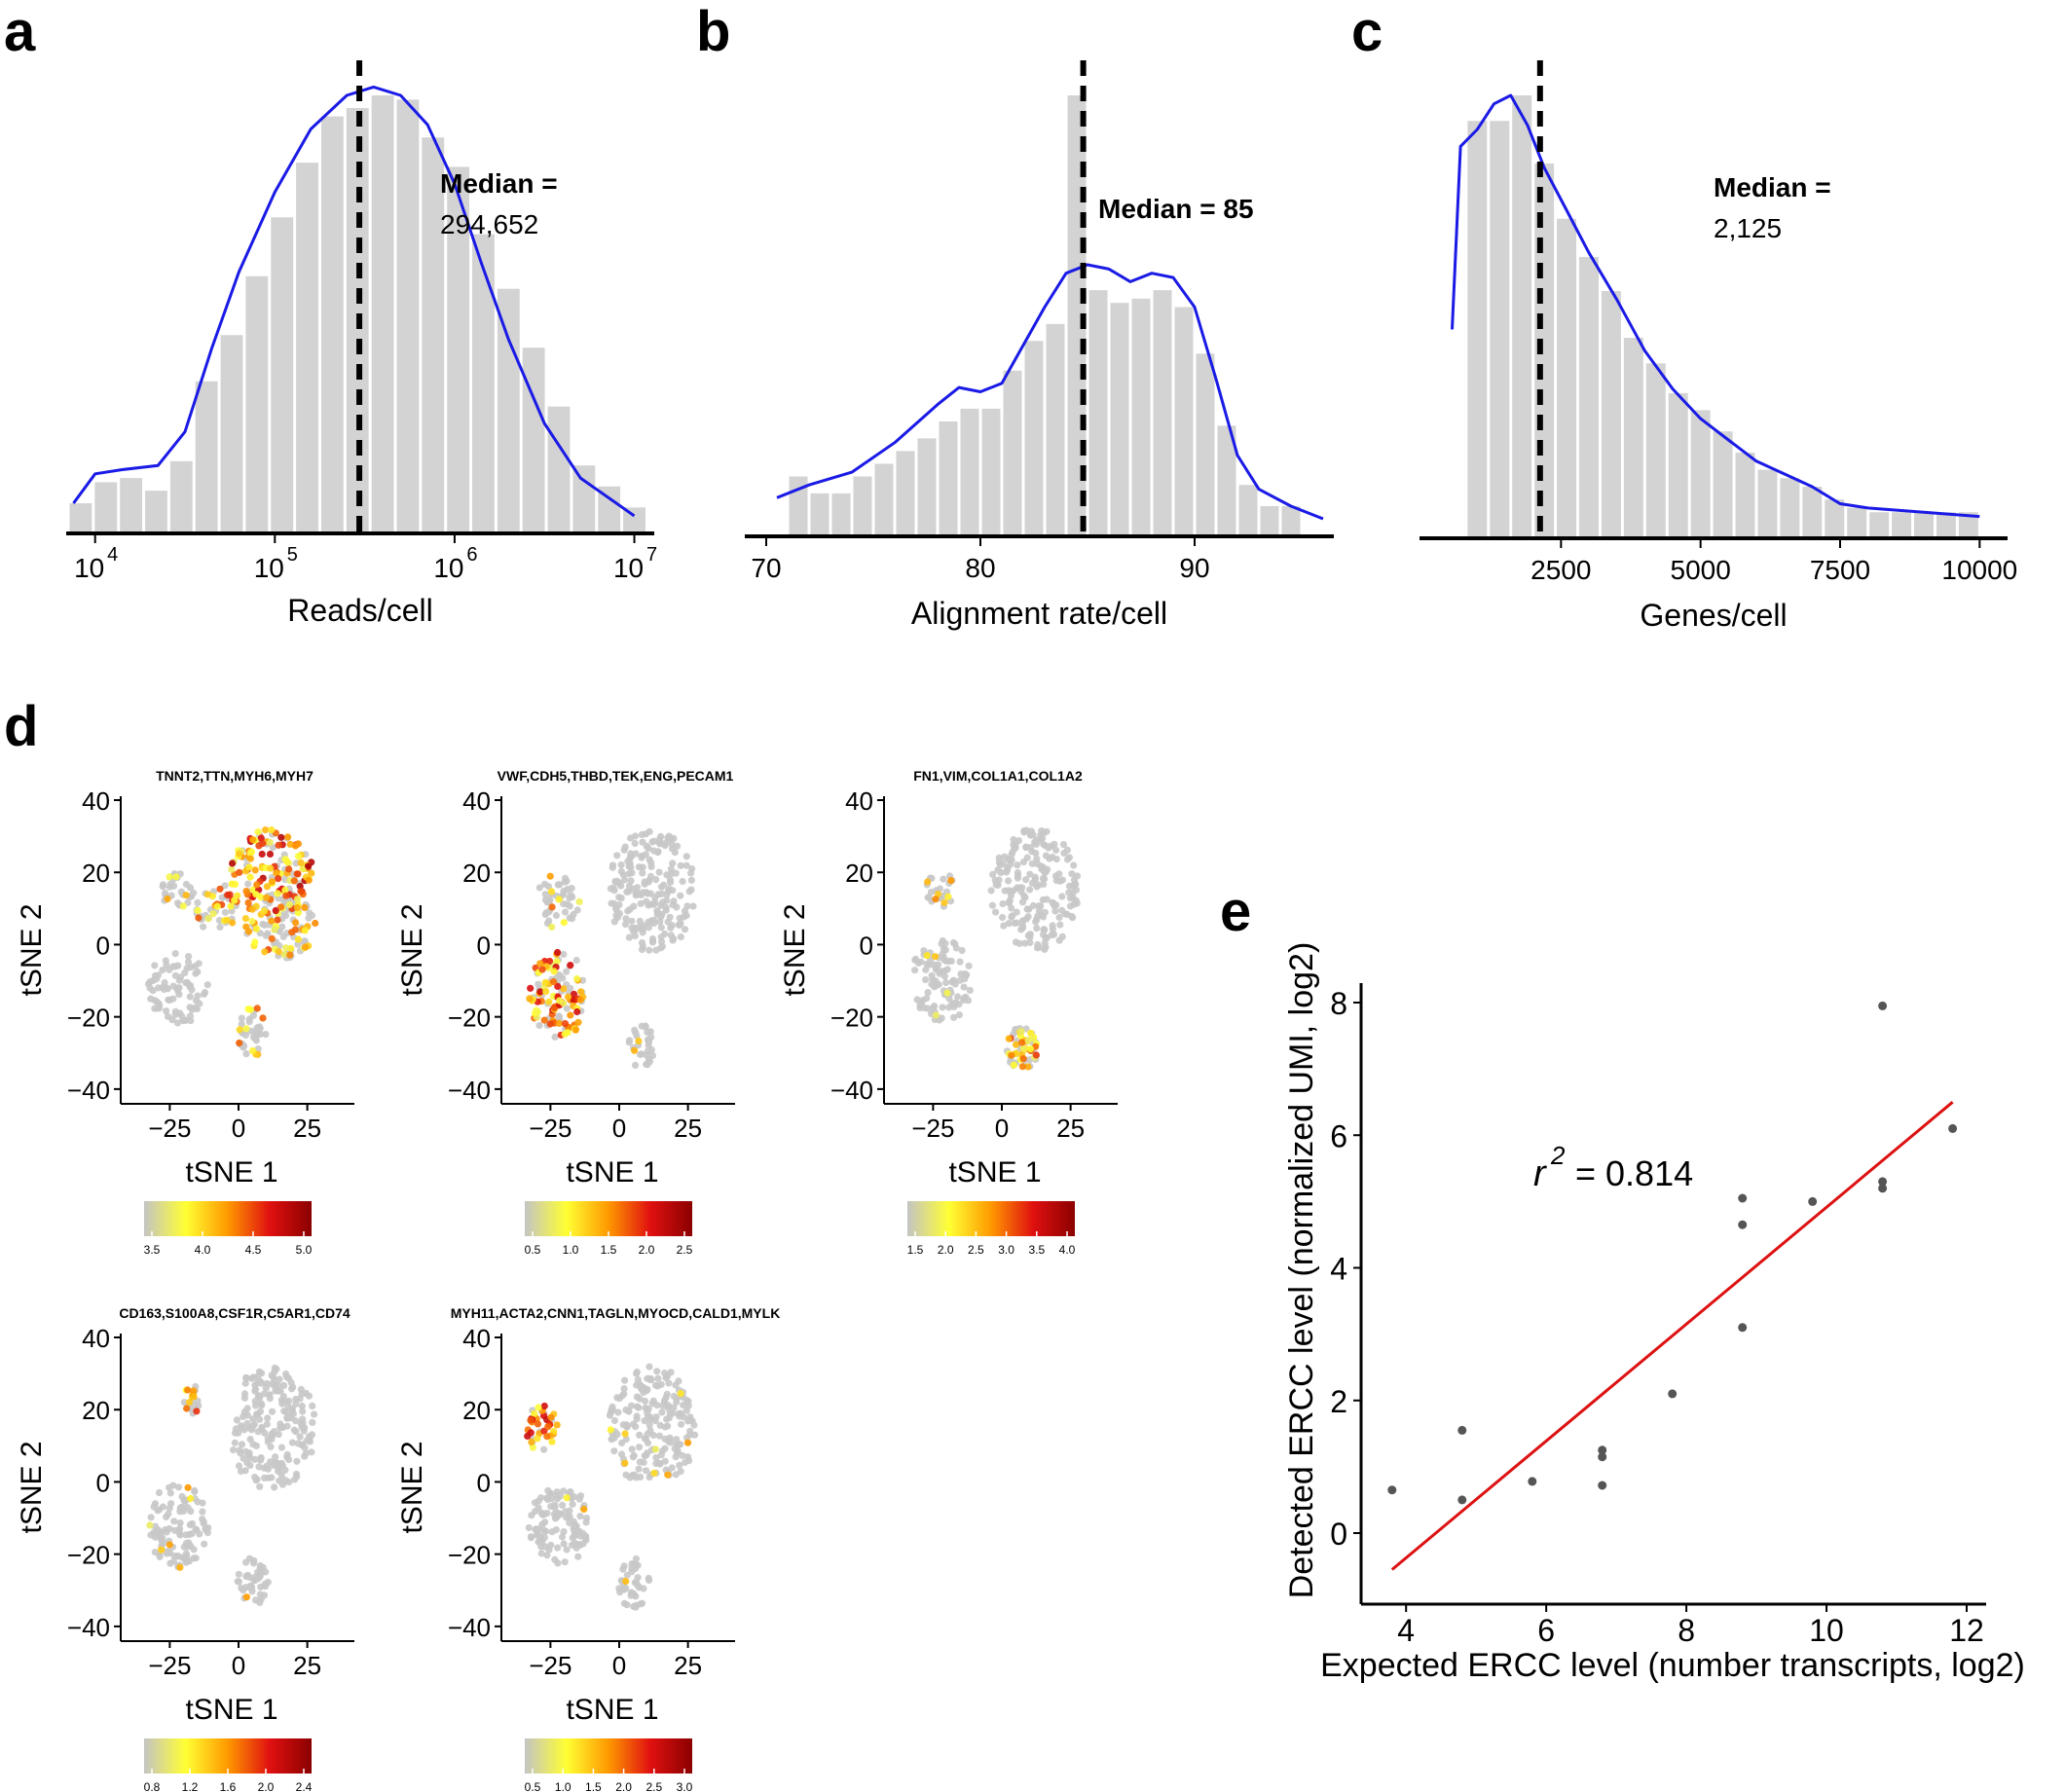  Describe the element at coordinates (1602, 1457) in the screenshot. I see `data-point` at that location.